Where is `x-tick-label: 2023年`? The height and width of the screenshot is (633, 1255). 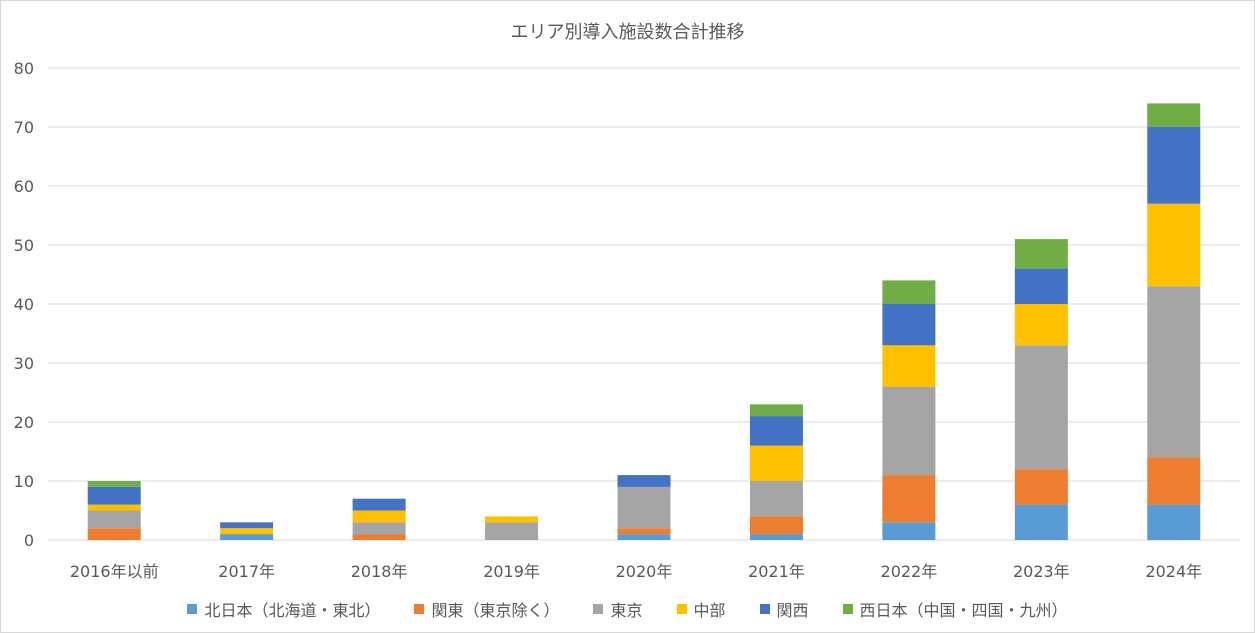 x-tick-label: 2023年 is located at coordinates (1041, 571).